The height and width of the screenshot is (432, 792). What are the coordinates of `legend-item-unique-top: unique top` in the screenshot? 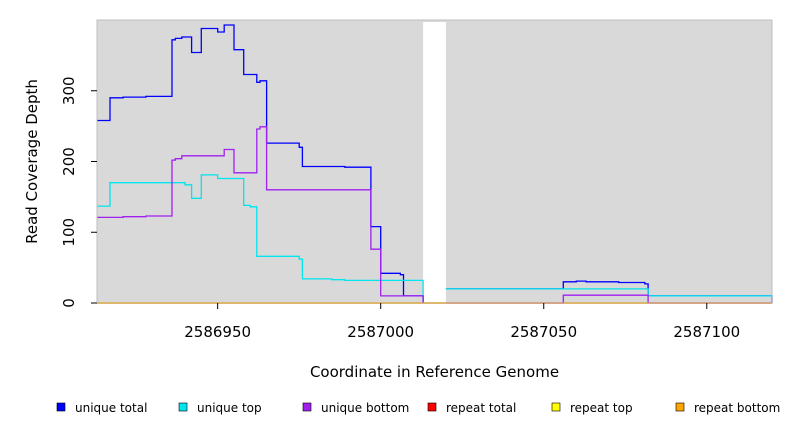 It's located at (220, 408).